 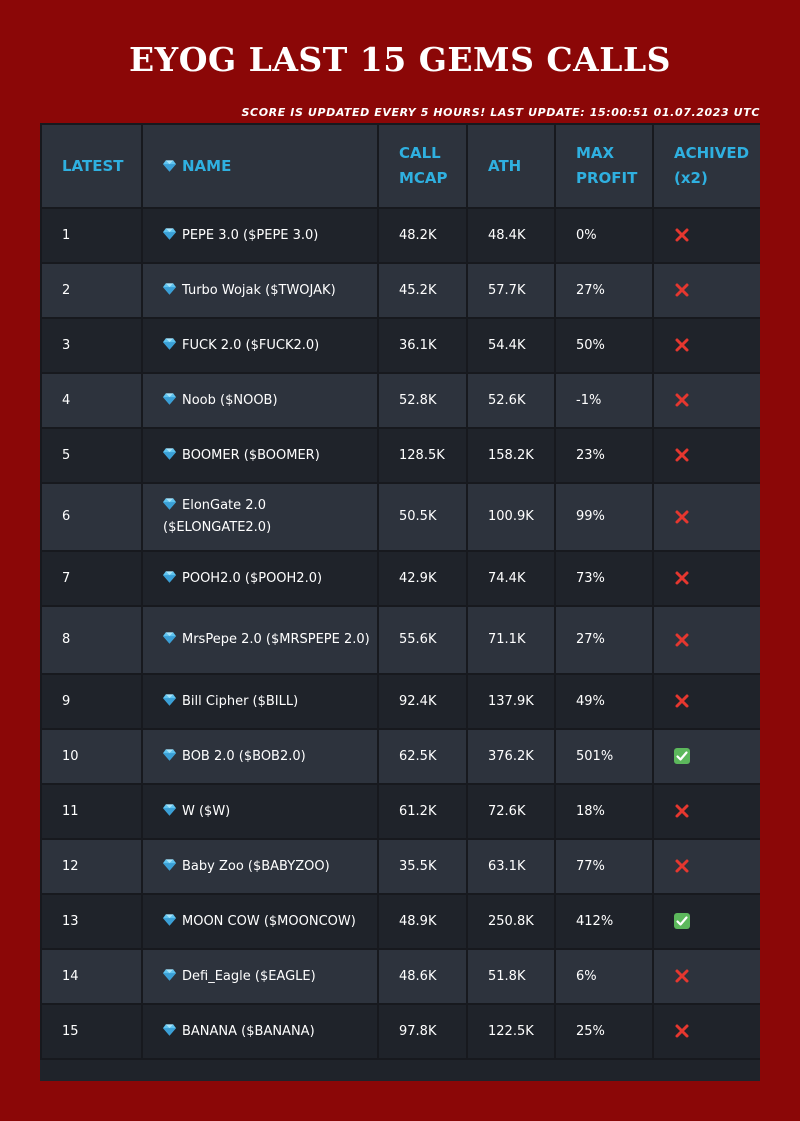 I want to click on table-row: 10 BOB 2.0 ($BOB2.0) 62.5K 376.2K 501%, so click(x=400, y=756).